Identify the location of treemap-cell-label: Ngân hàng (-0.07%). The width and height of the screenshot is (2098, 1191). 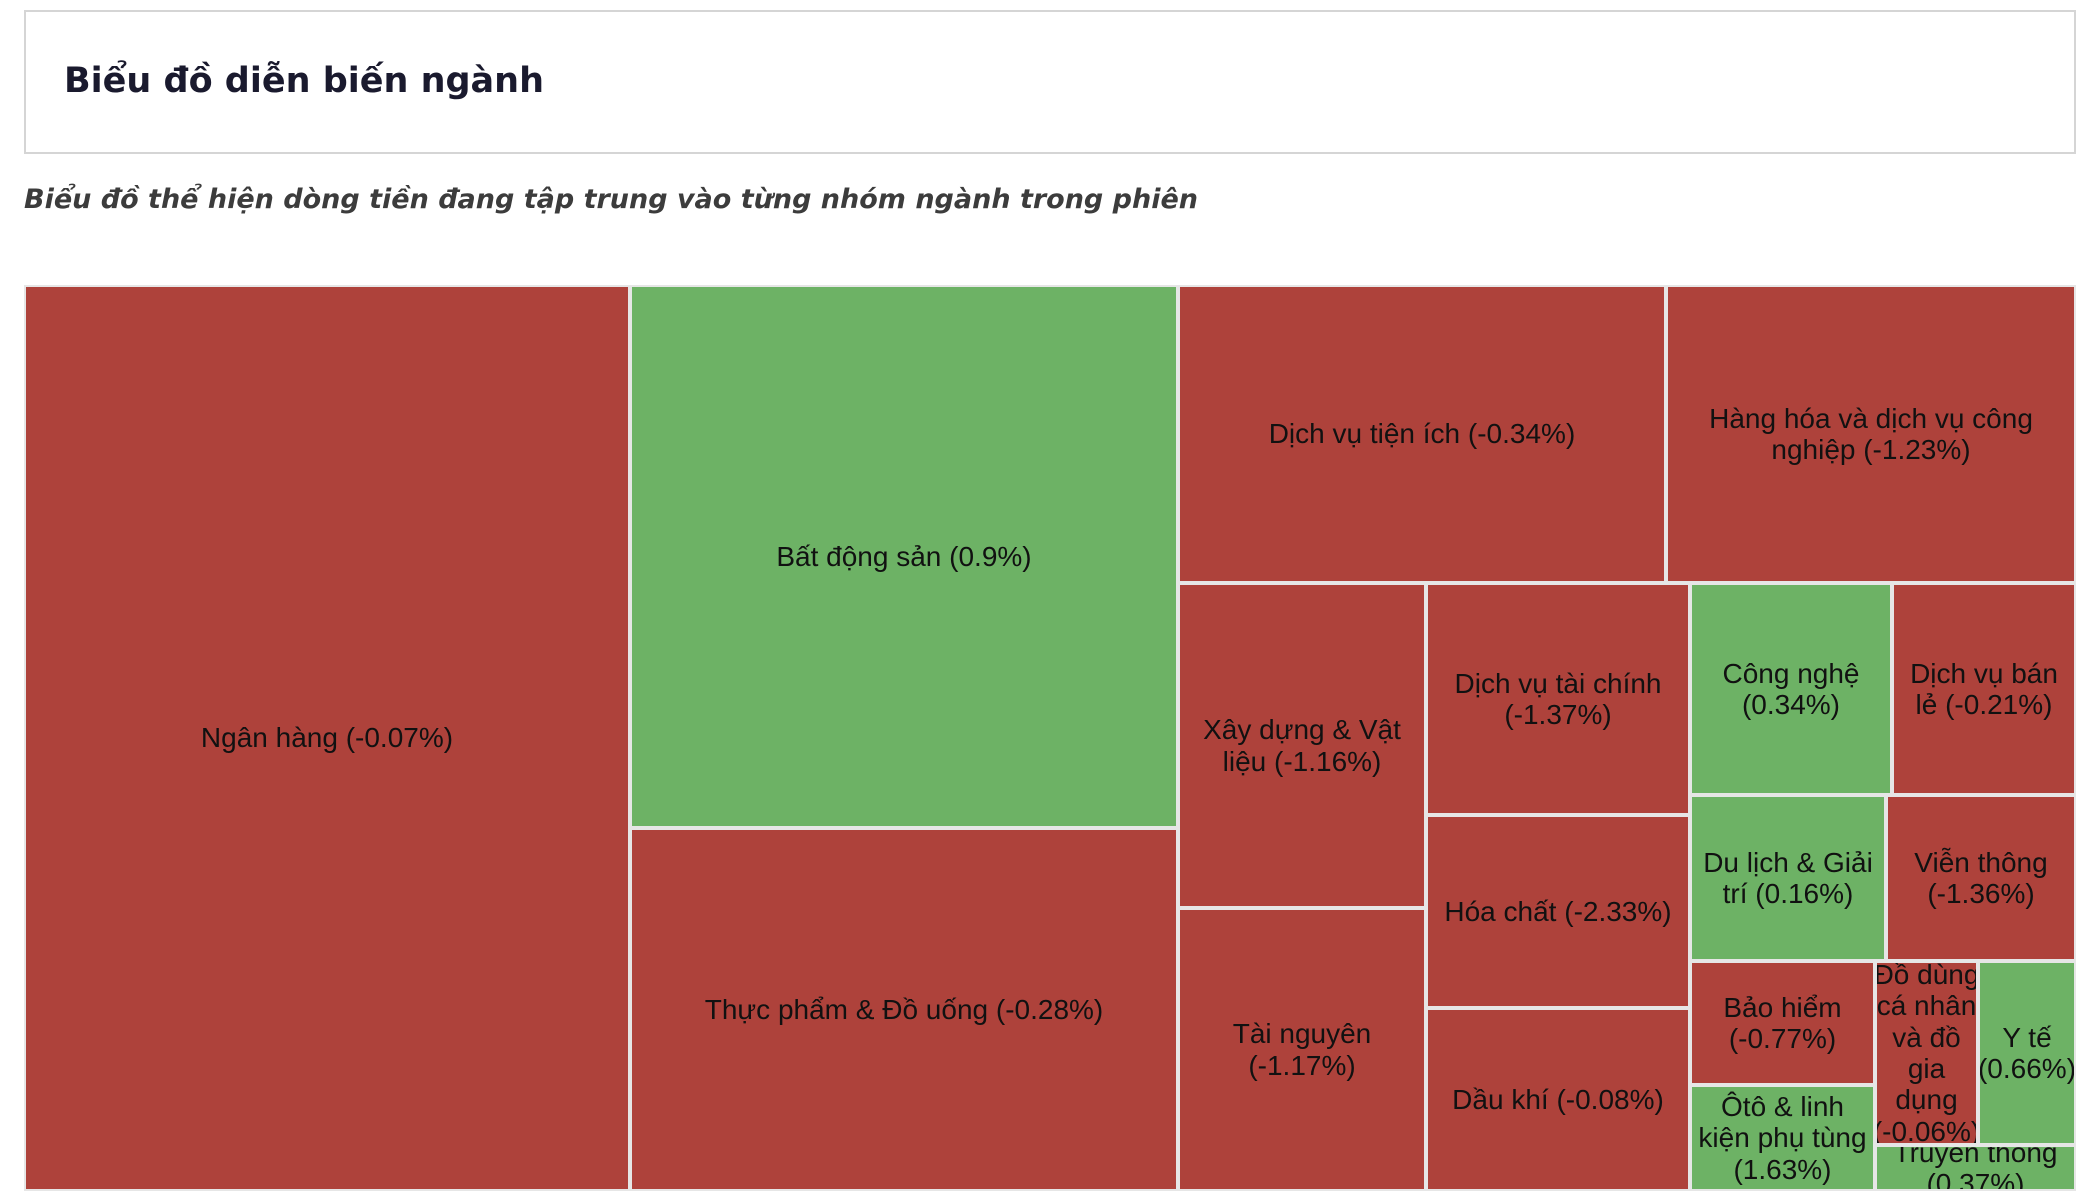
(327, 738).